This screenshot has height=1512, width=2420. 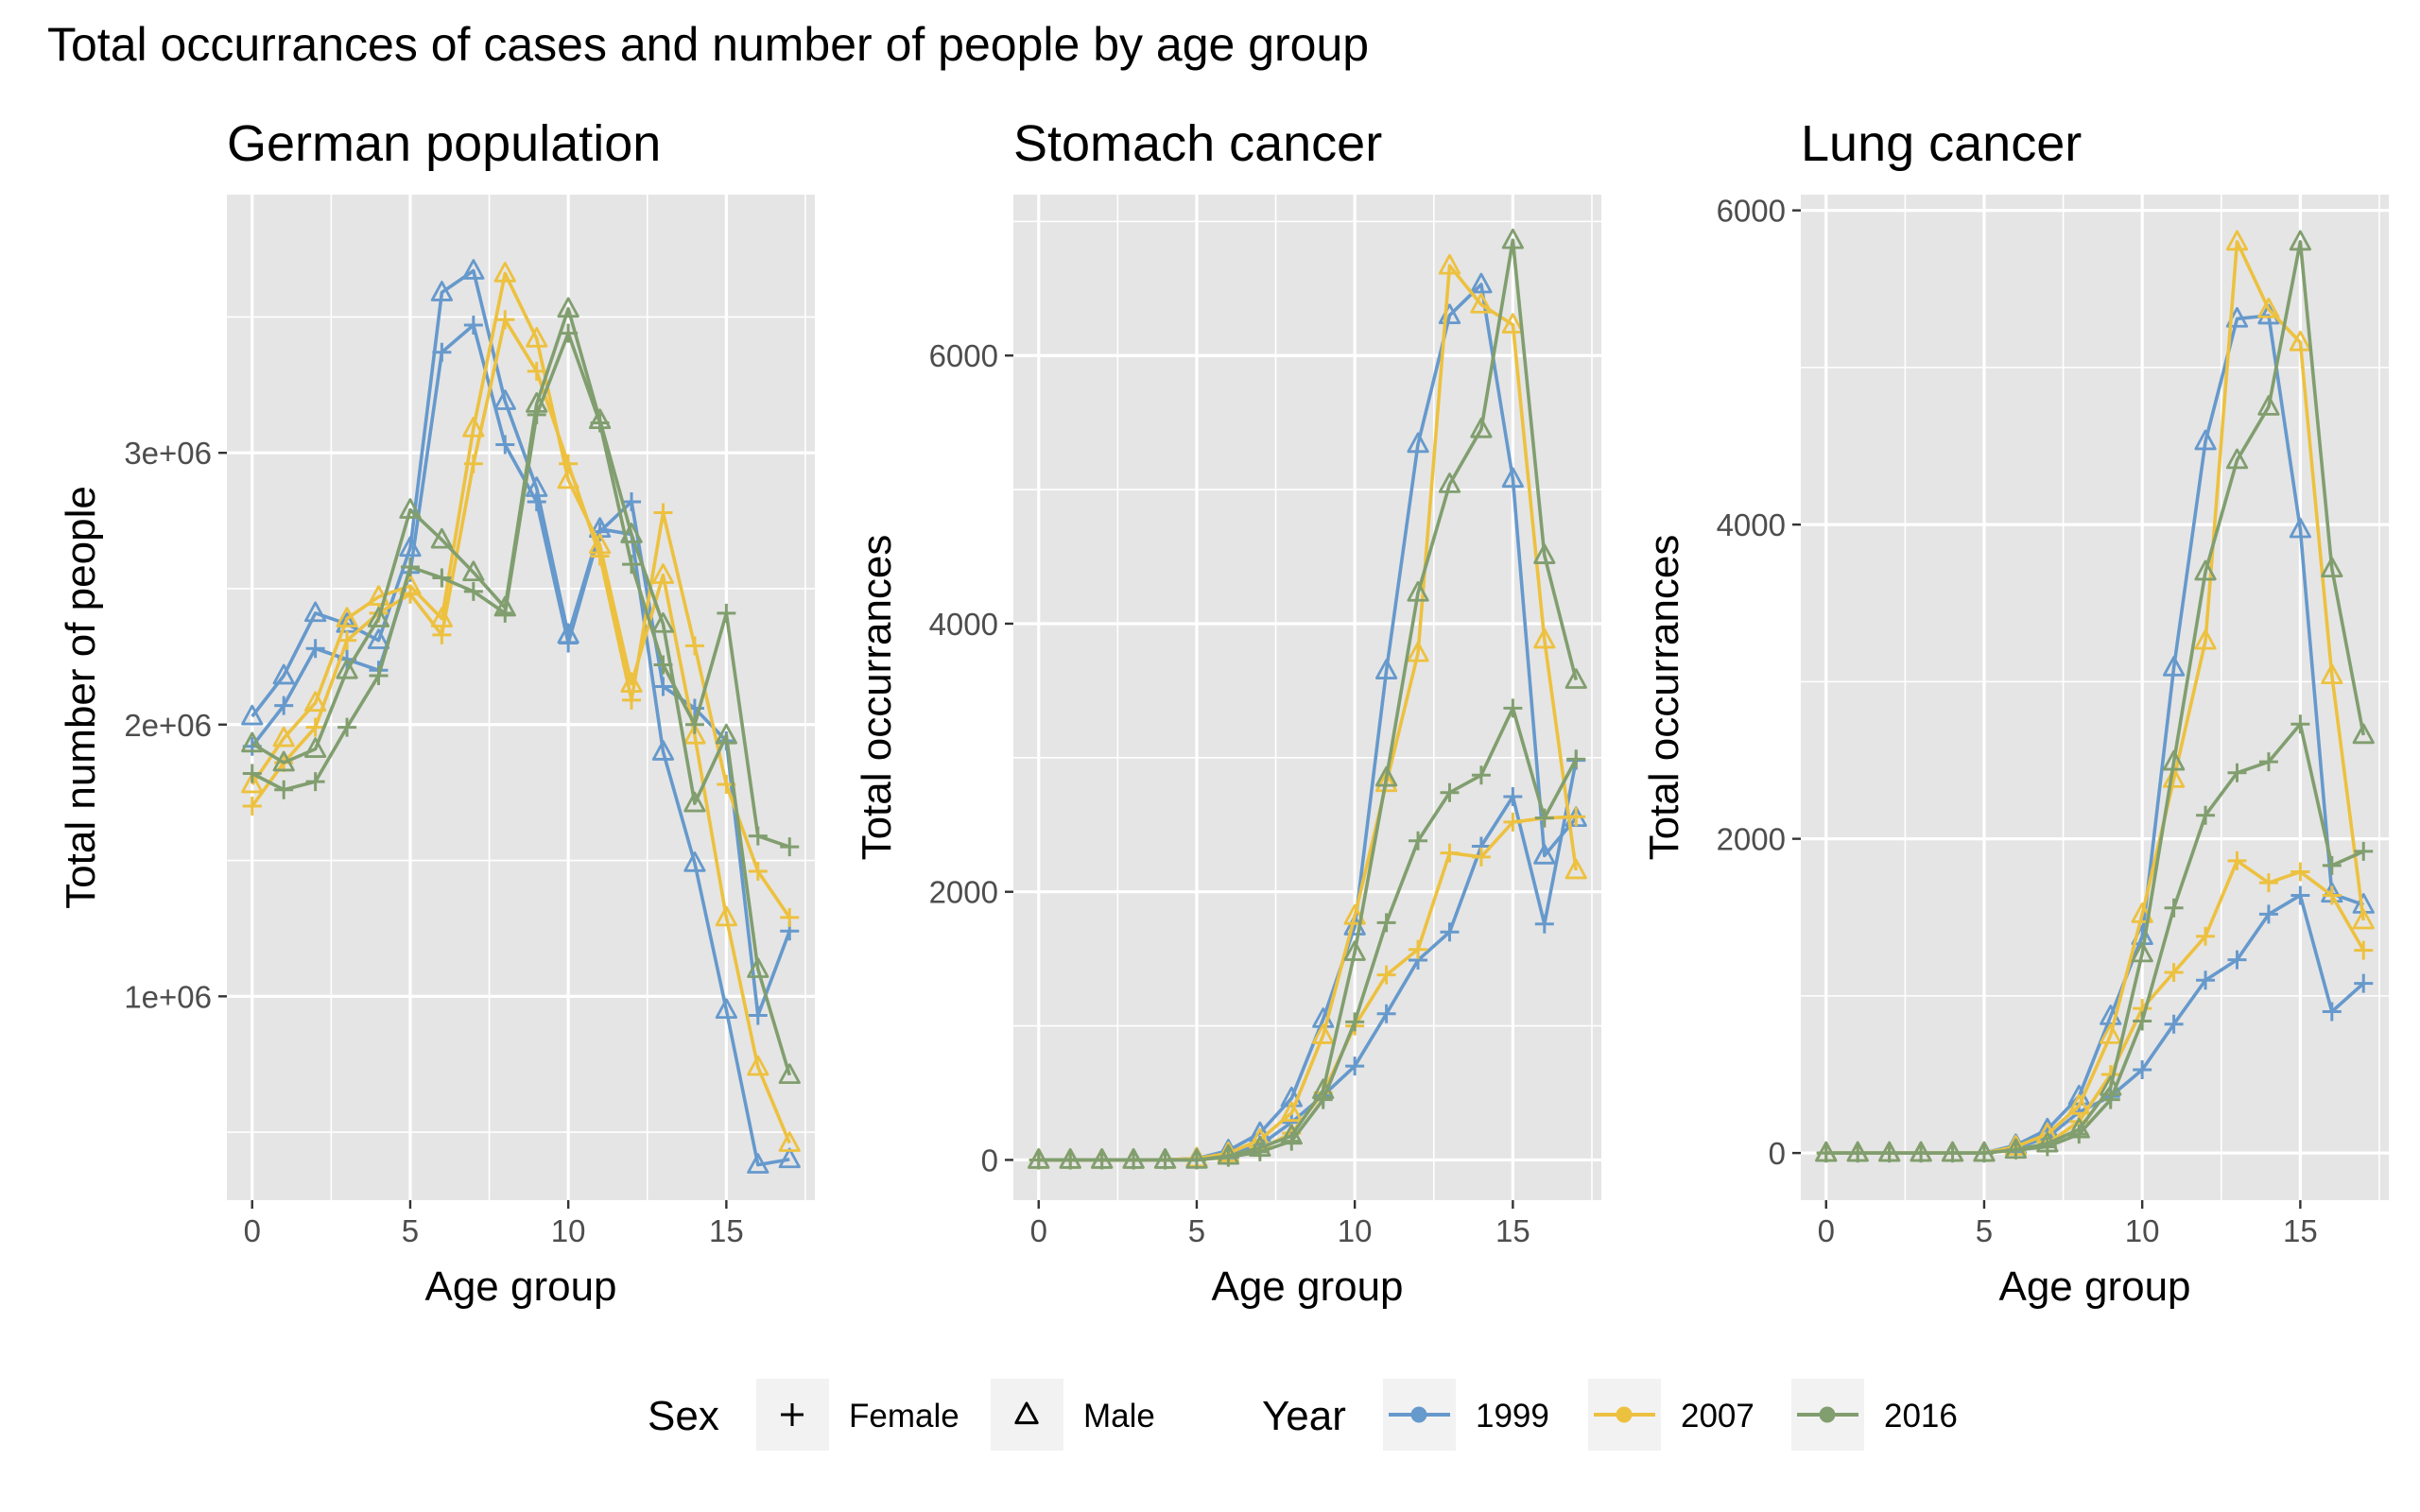 I want to click on y-tick-label: 1e+06, so click(x=168, y=996).